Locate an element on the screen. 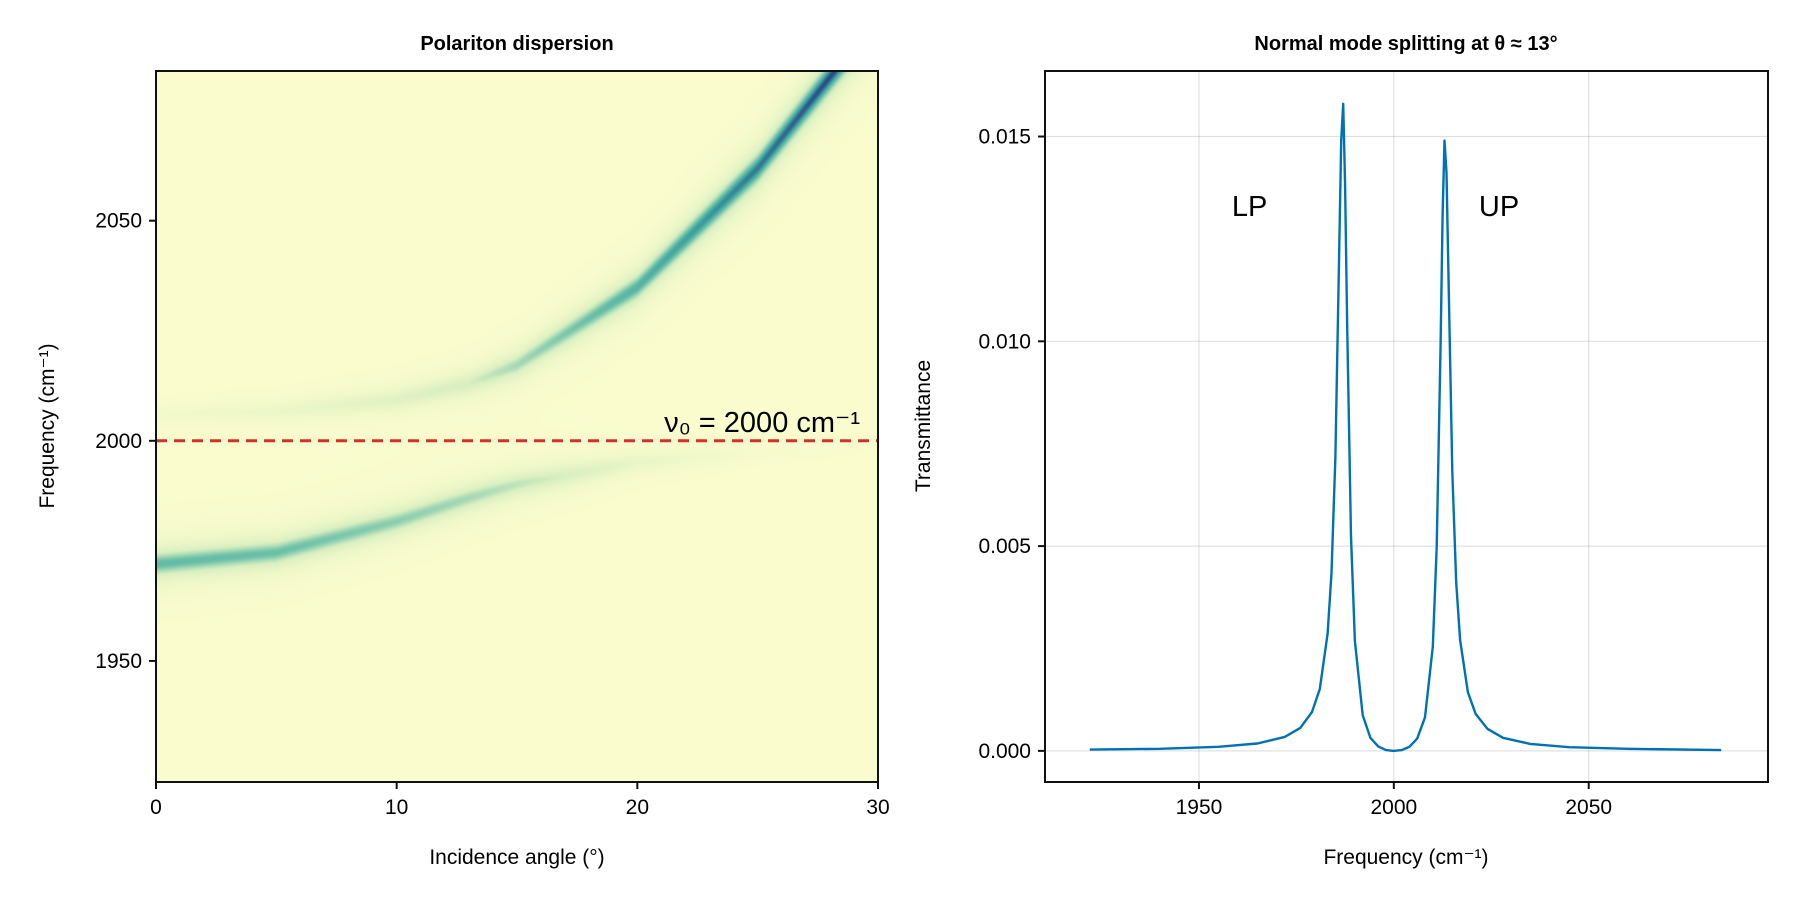 The image size is (1800, 900). right-x-tick-label: 2000 is located at coordinates (1393, 807).